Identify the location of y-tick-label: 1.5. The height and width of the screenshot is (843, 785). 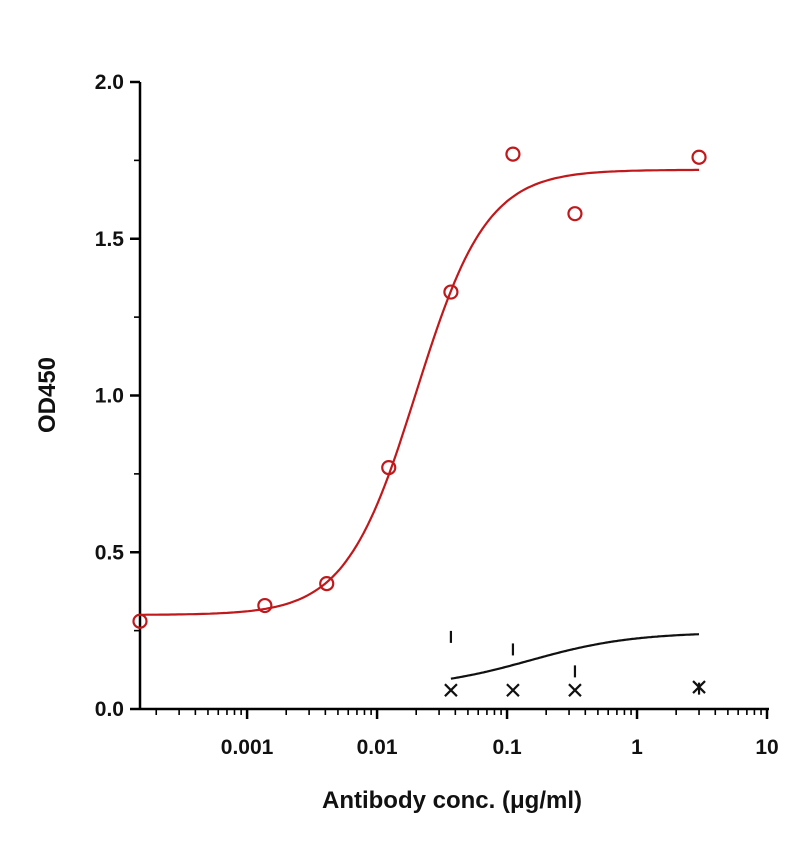
(110, 239).